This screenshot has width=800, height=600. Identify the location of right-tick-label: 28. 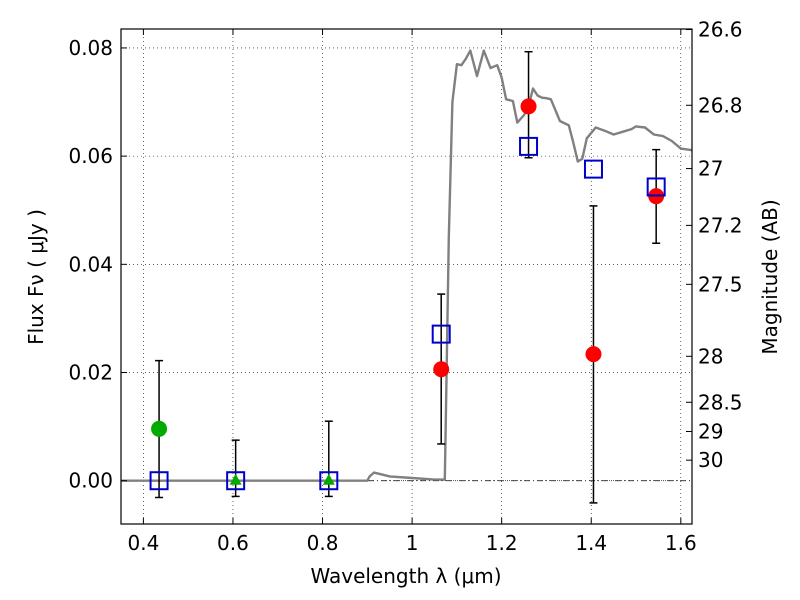
(710, 356).